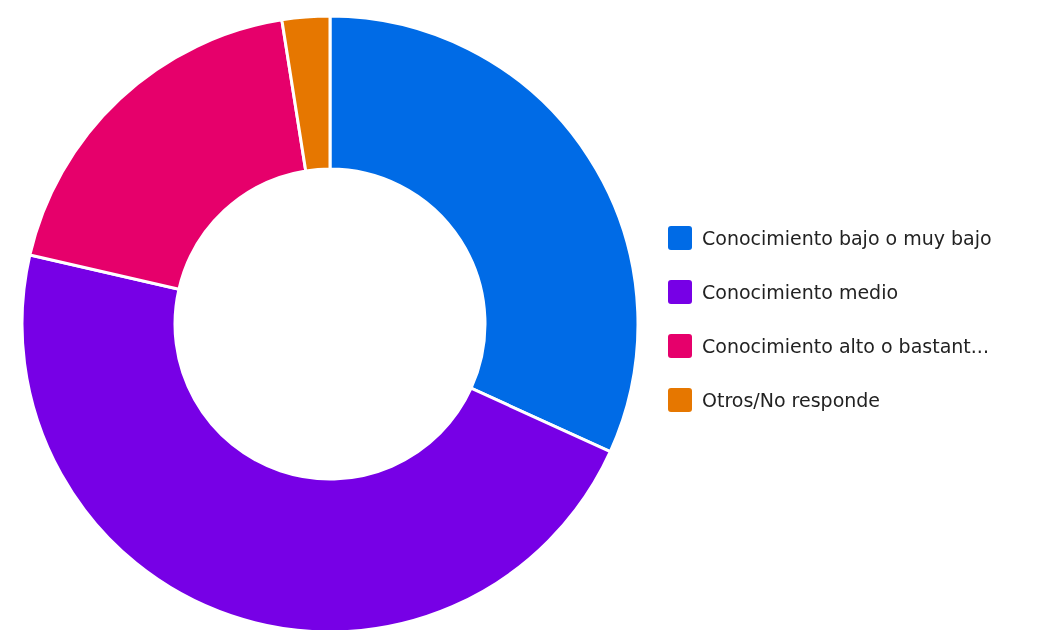 Image resolution: width=1048 pixels, height=638 pixels. Describe the element at coordinates (800, 292) in the screenshot. I see `legend-label: Conocimiento medio` at that location.